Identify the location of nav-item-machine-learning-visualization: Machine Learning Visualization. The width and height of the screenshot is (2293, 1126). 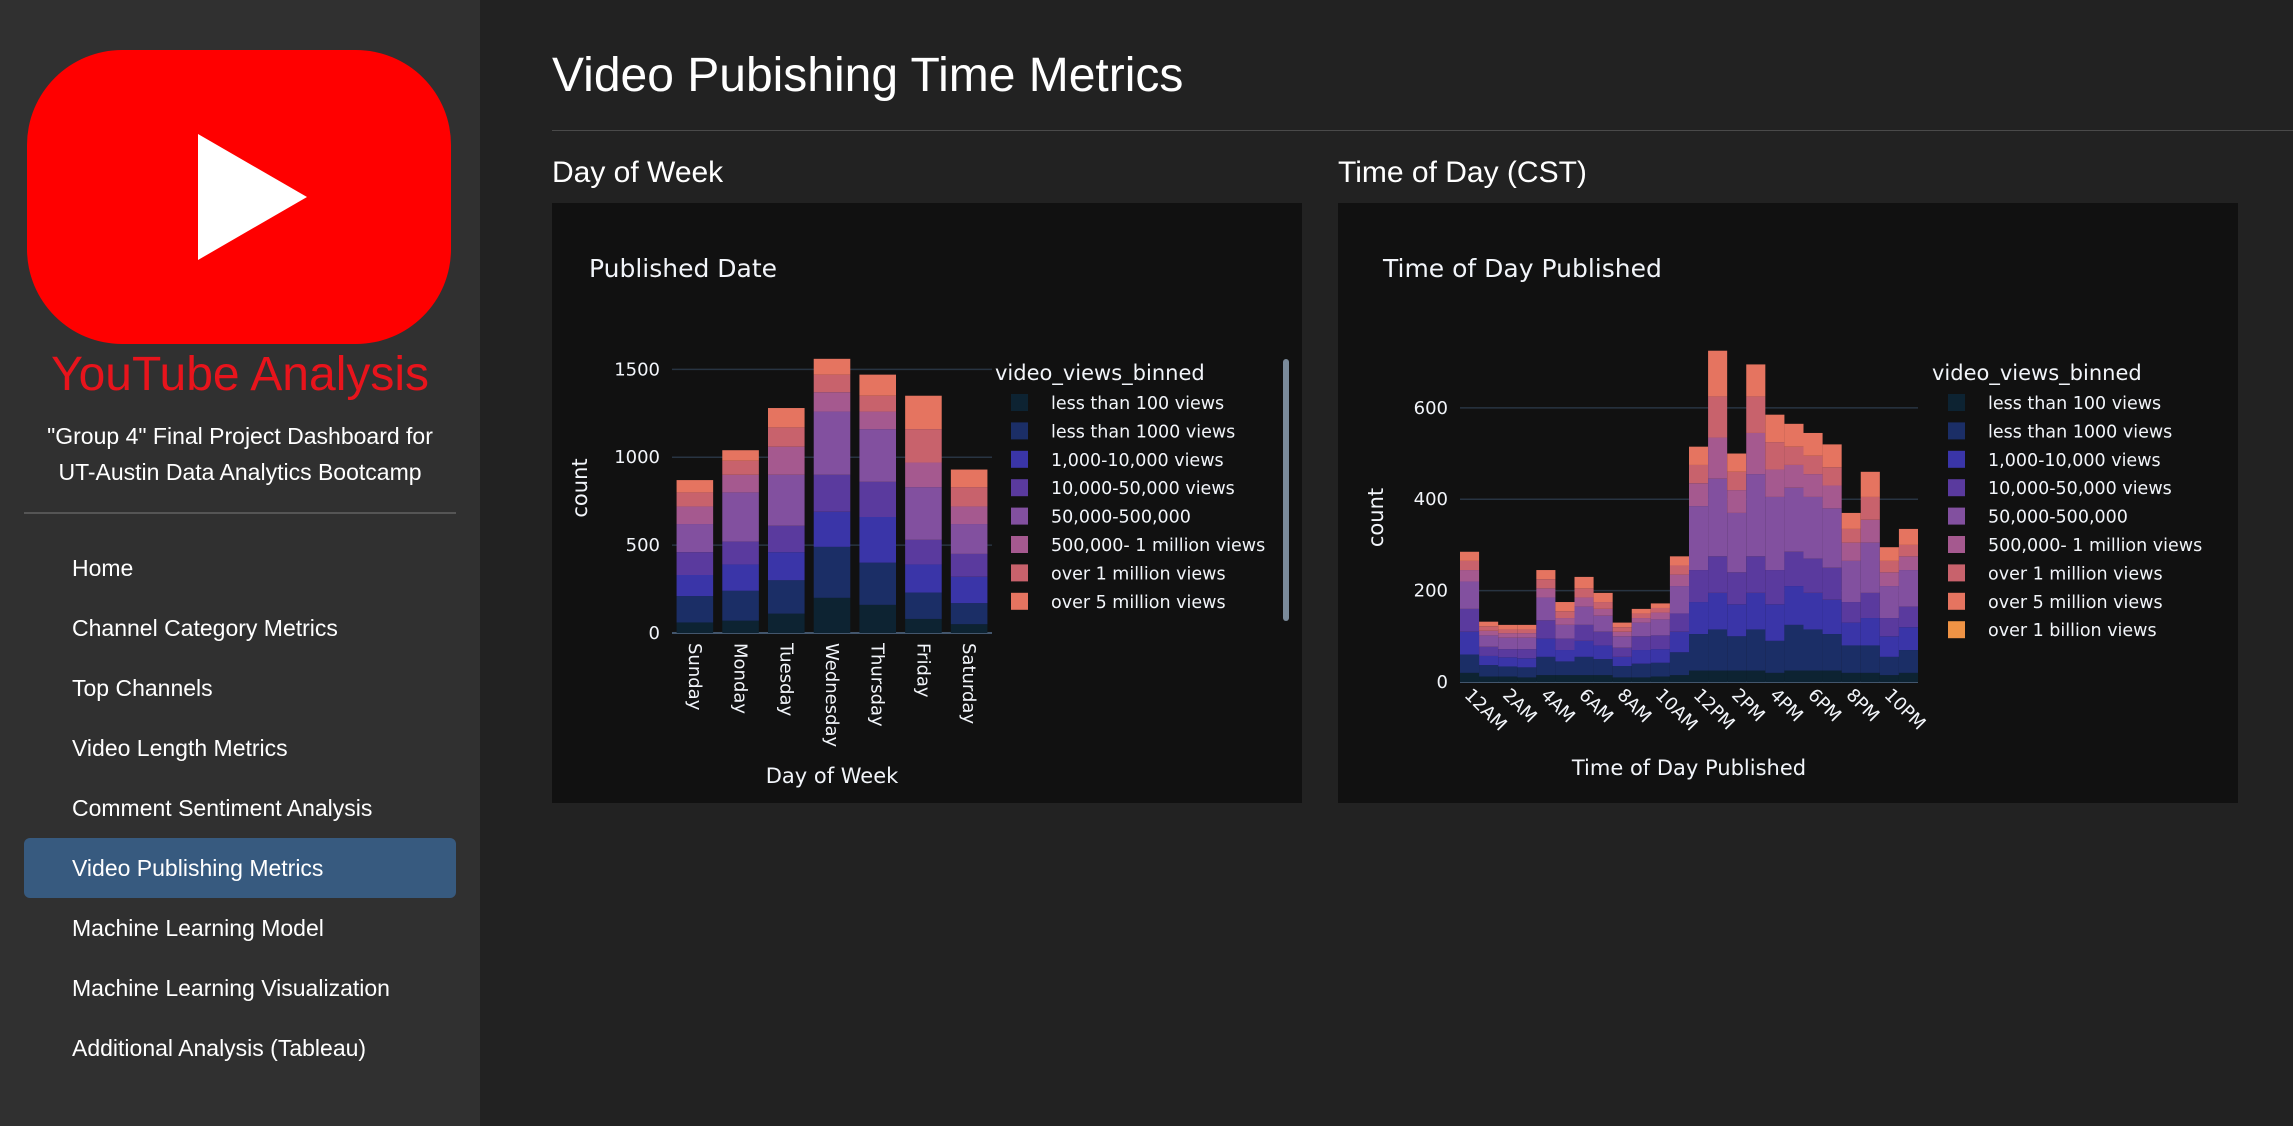
(231, 988).